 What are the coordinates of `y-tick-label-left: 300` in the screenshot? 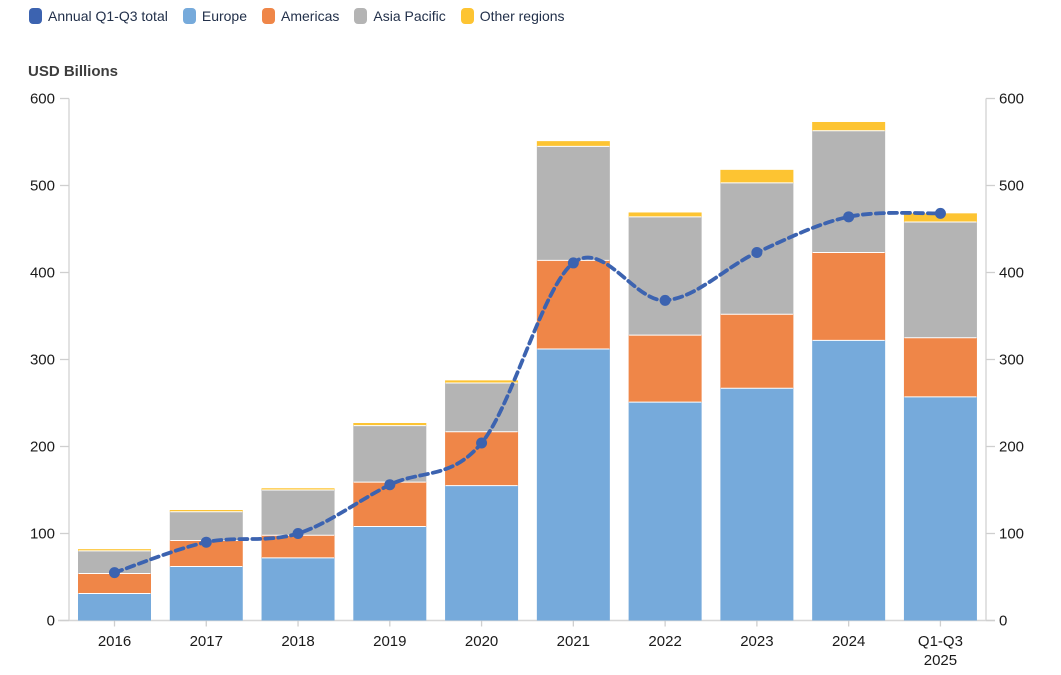 It's located at (42, 360).